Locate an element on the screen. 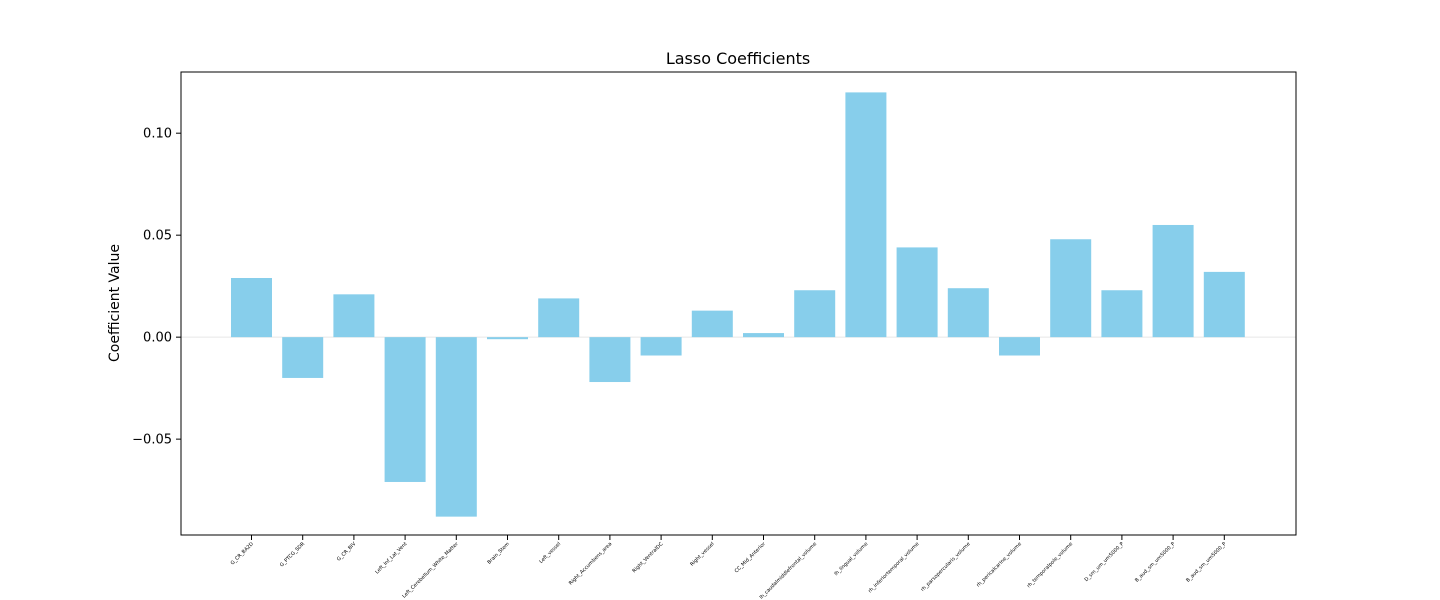  x-tick-label: Right_VentralDC is located at coordinates (647, 557).